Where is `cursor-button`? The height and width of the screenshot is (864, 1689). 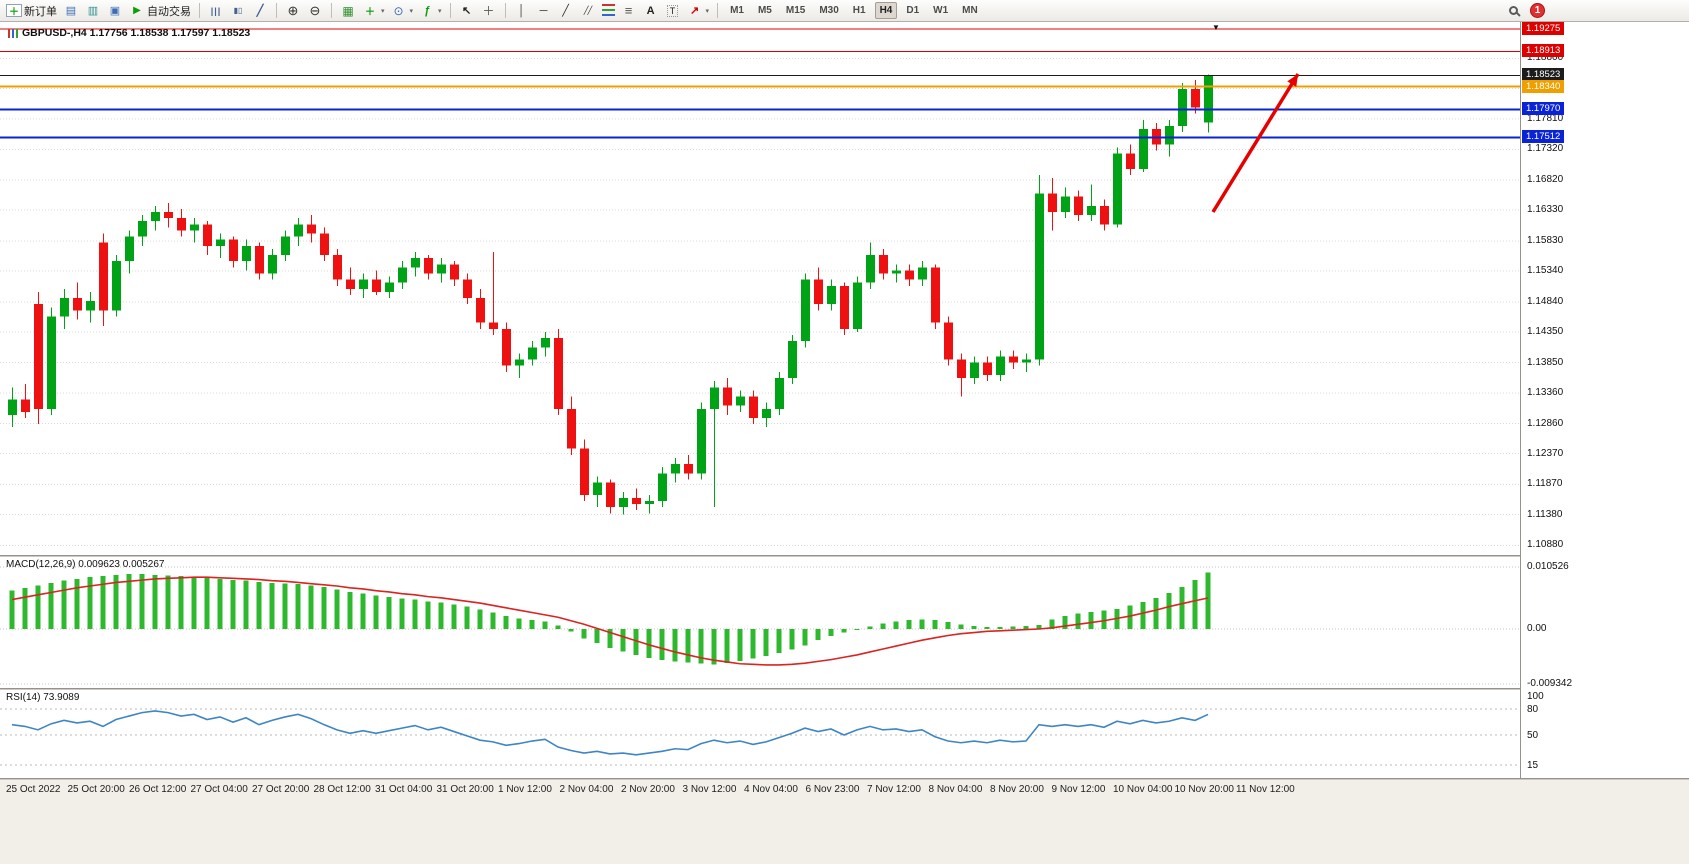
cursor-button is located at coordinates (467, 10).